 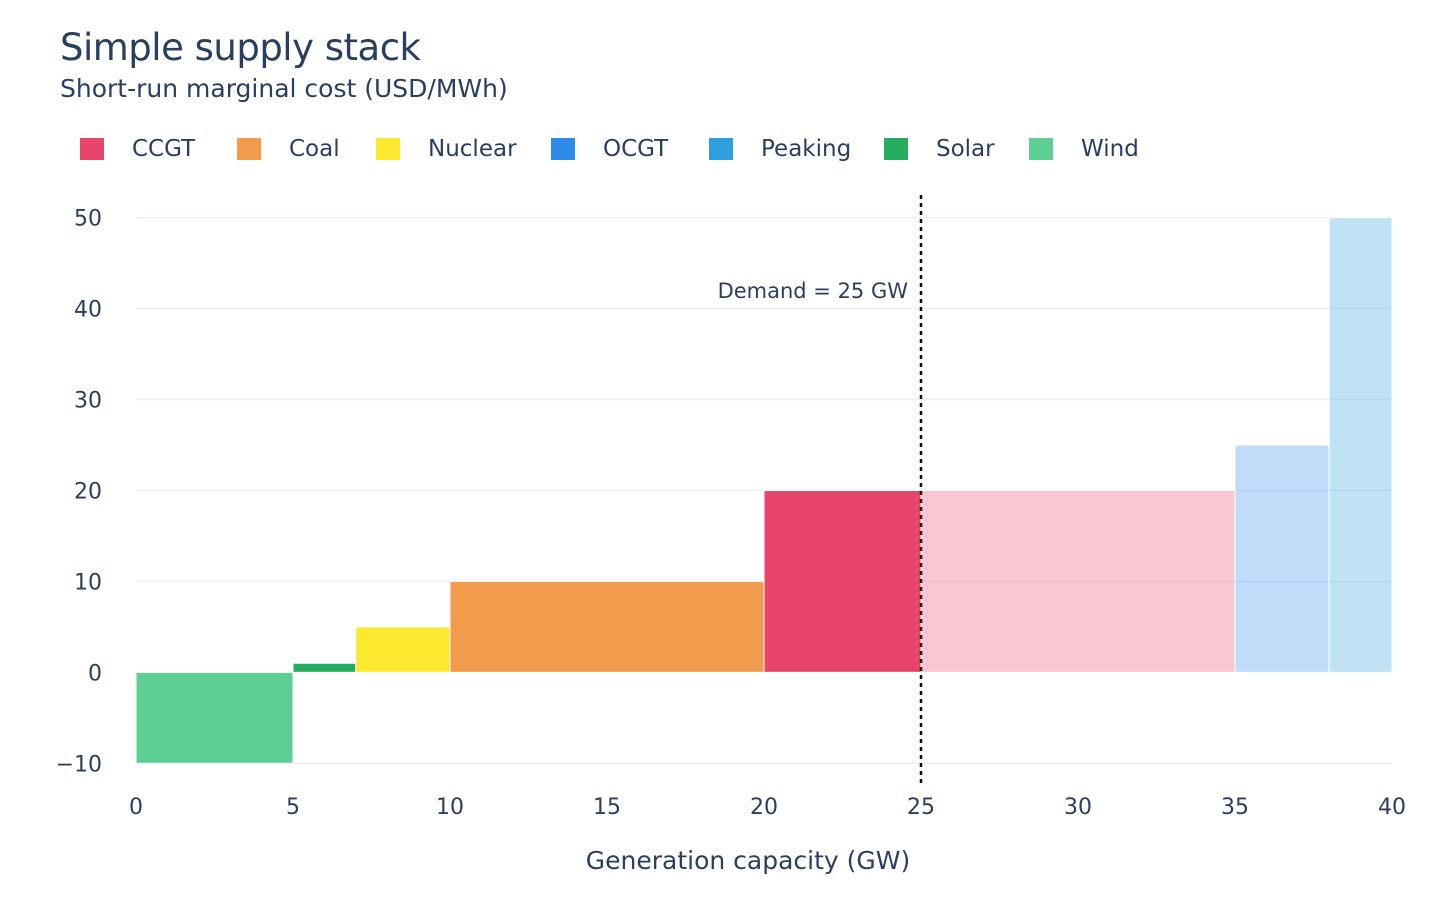 I want to click on legend-label-peaking: Peaking, so click(x=806, y=149).